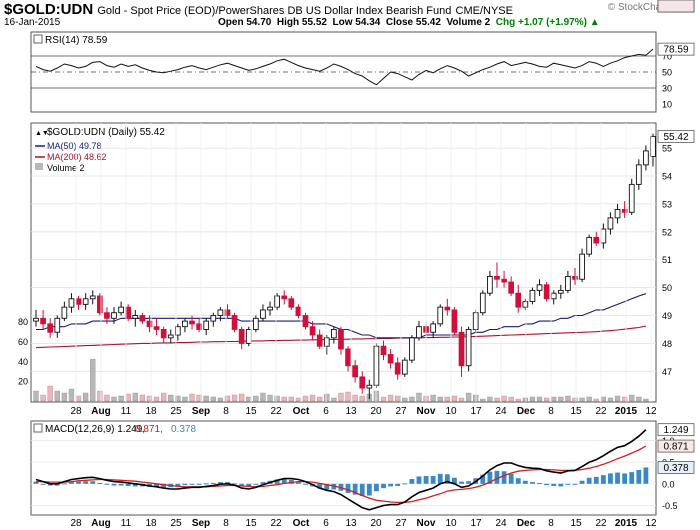 The height and width of the screenshot is (530, 700). I want to click on signal-last-label: 0.871, so click(675, 447).